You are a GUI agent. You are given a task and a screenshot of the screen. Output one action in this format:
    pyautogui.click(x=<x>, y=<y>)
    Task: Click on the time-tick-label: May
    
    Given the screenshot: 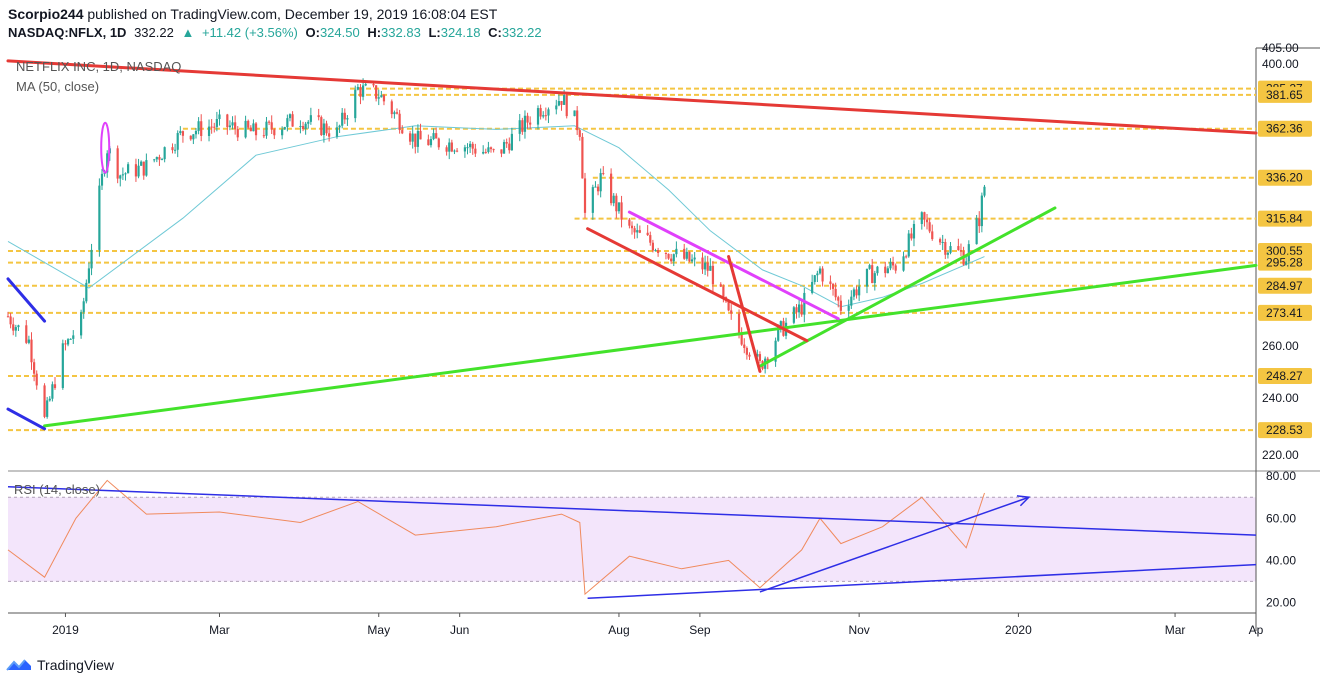 What is the action you would take?
    pyautogui.click(x=378, y=630)
    